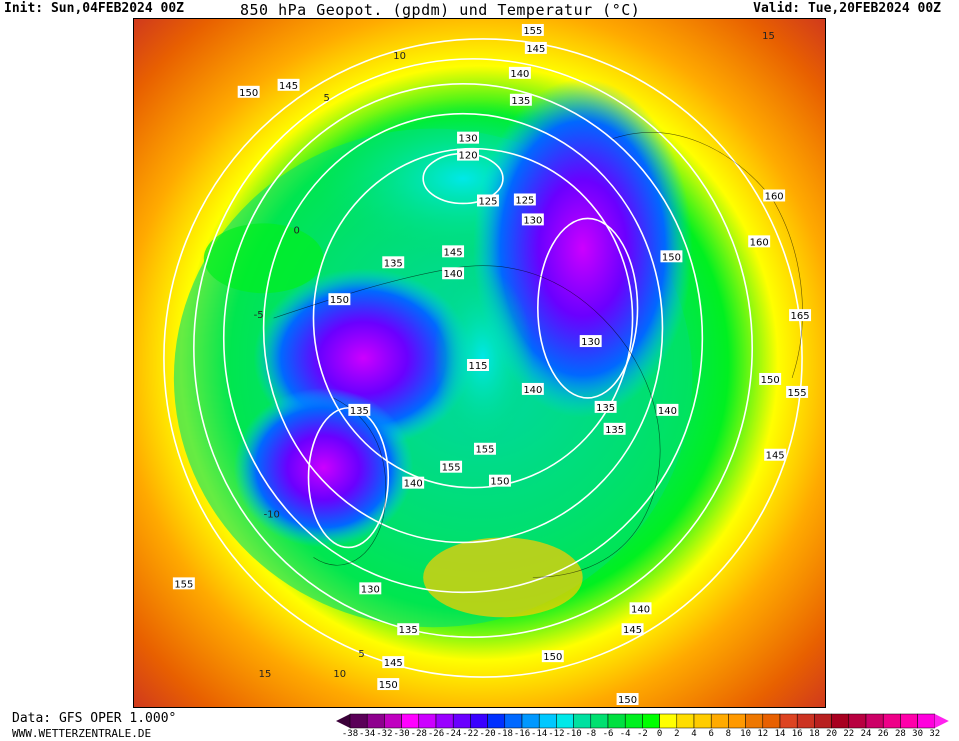 The image size is (959, 741). Describe the element at coordinates (763, 734) in the screenshot. I see `legend-tick: 12` at that location.